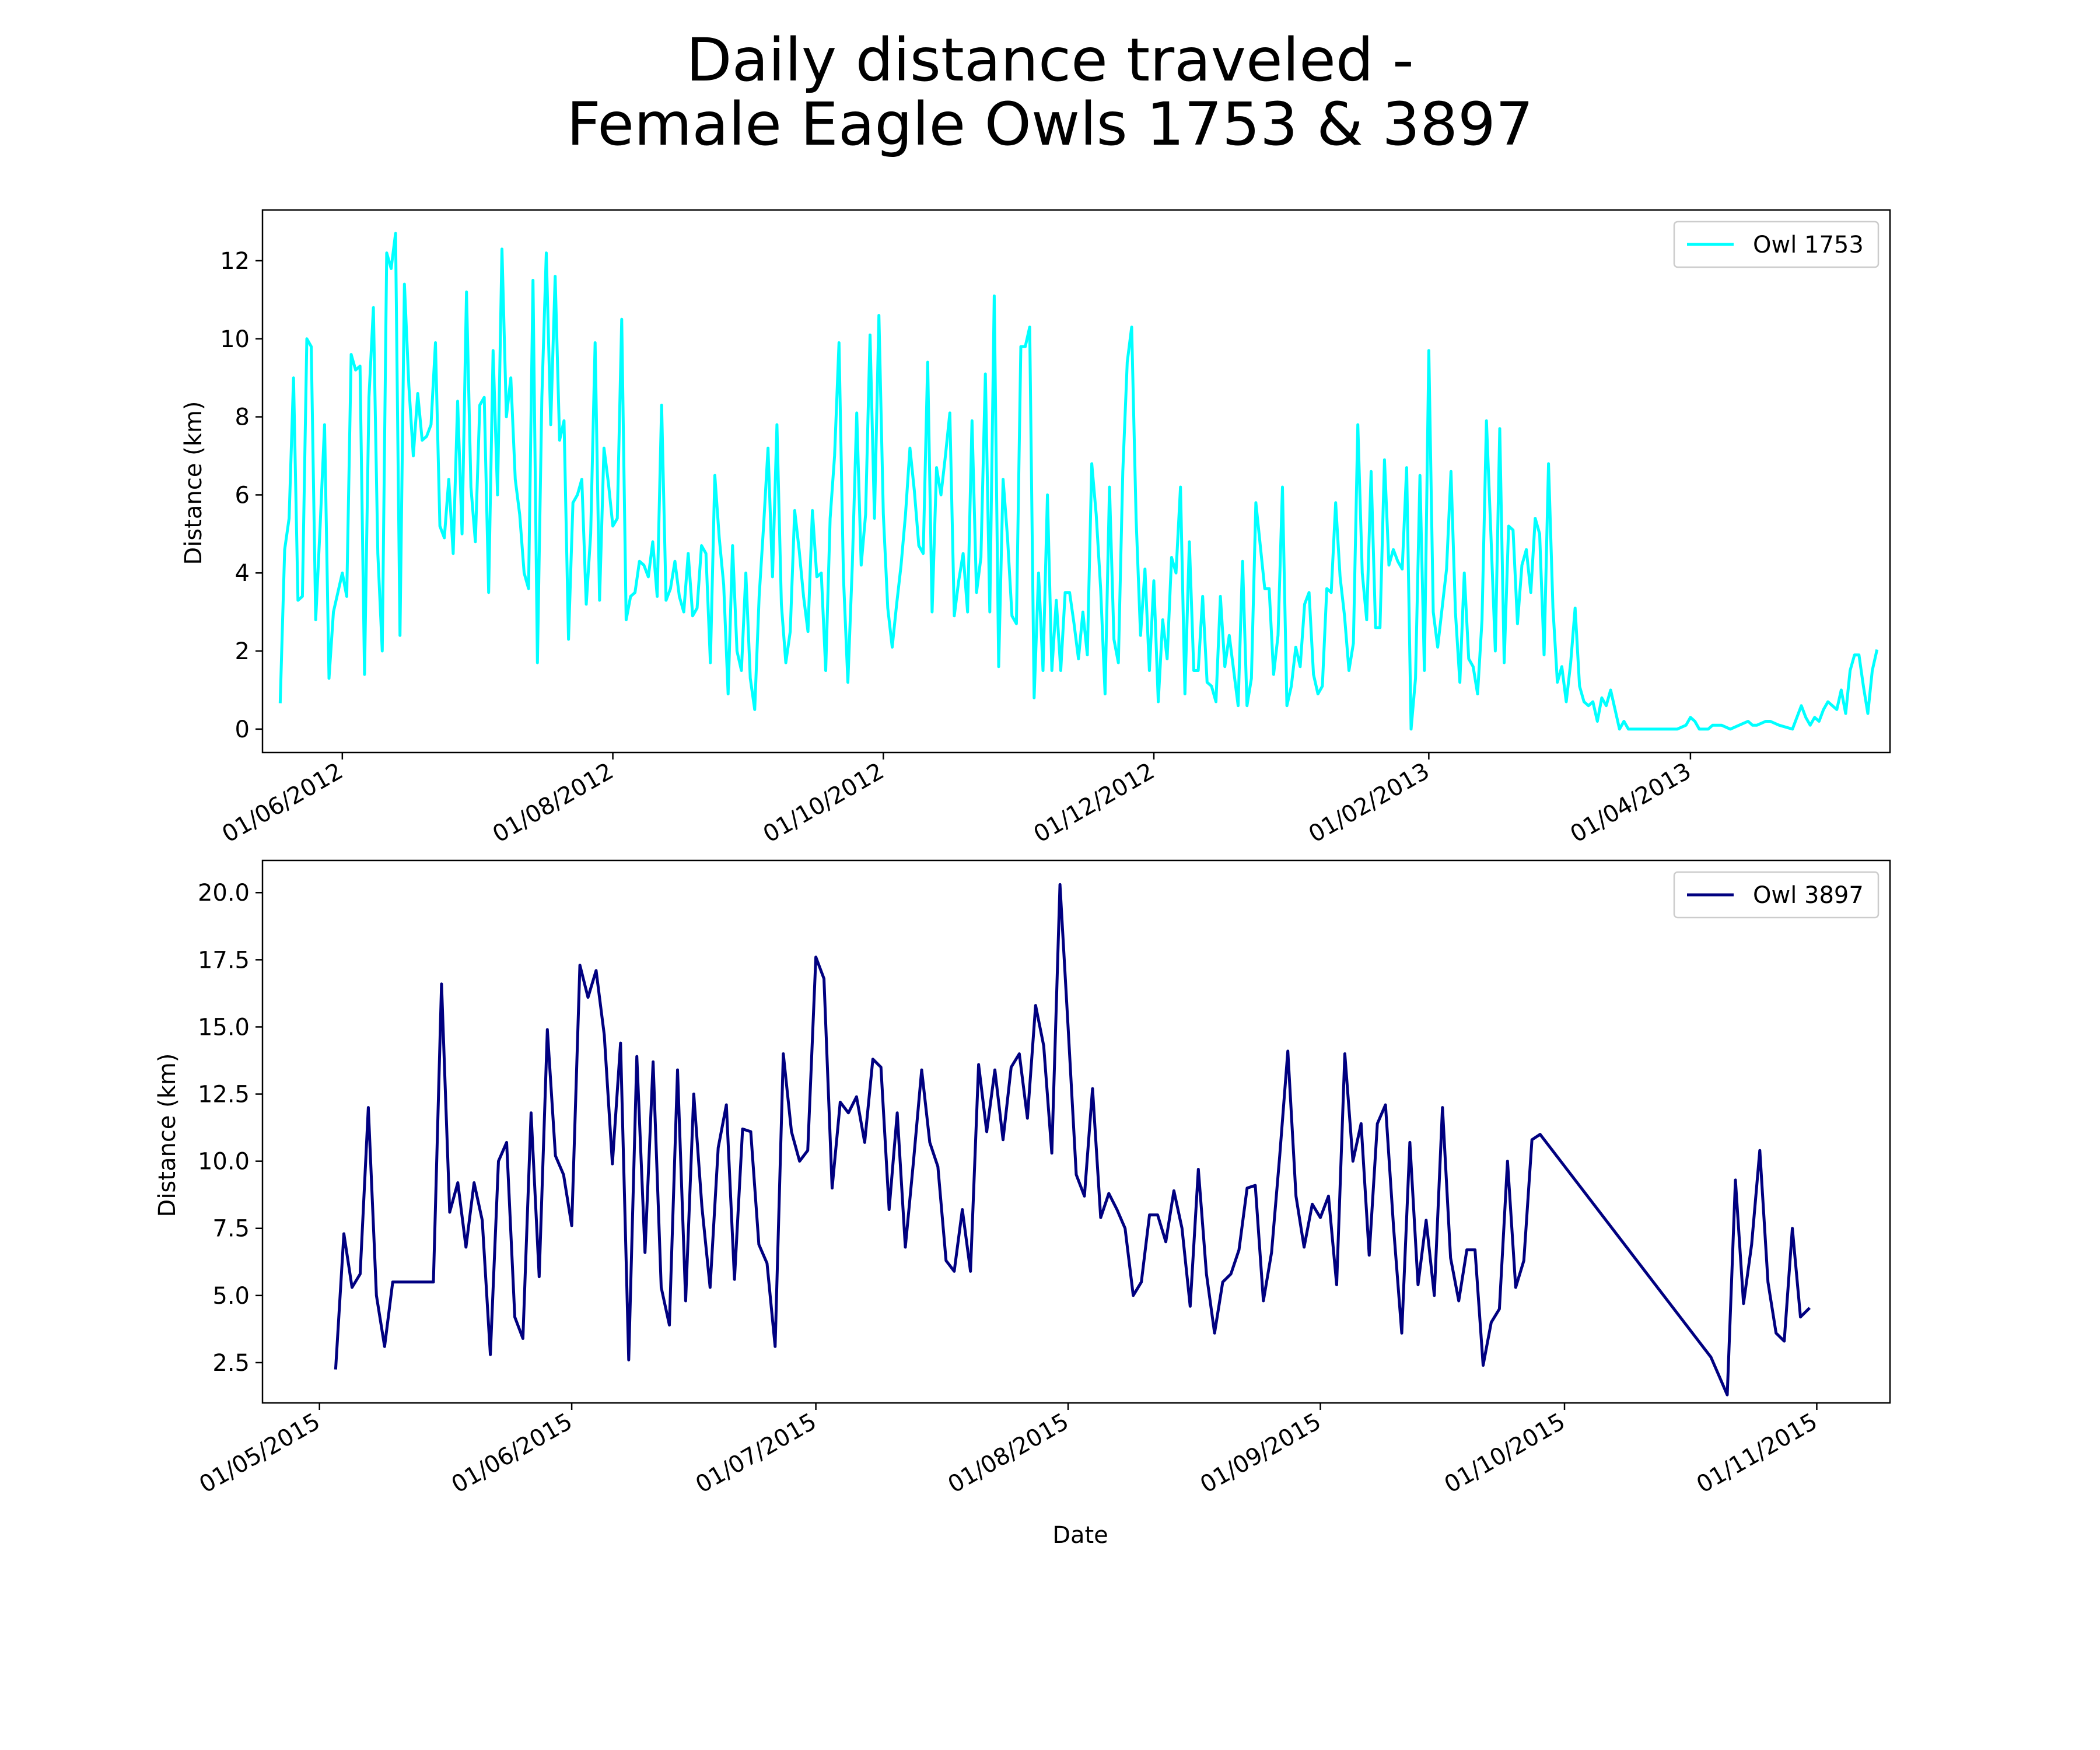 Image resolution: width=2100 pixels, height=1750 pixels. What do you see at coordinates (224, 960) in the screenshot?
I see `owl-3897-ytick-label: 17.5` at bounding box center [224, 960].